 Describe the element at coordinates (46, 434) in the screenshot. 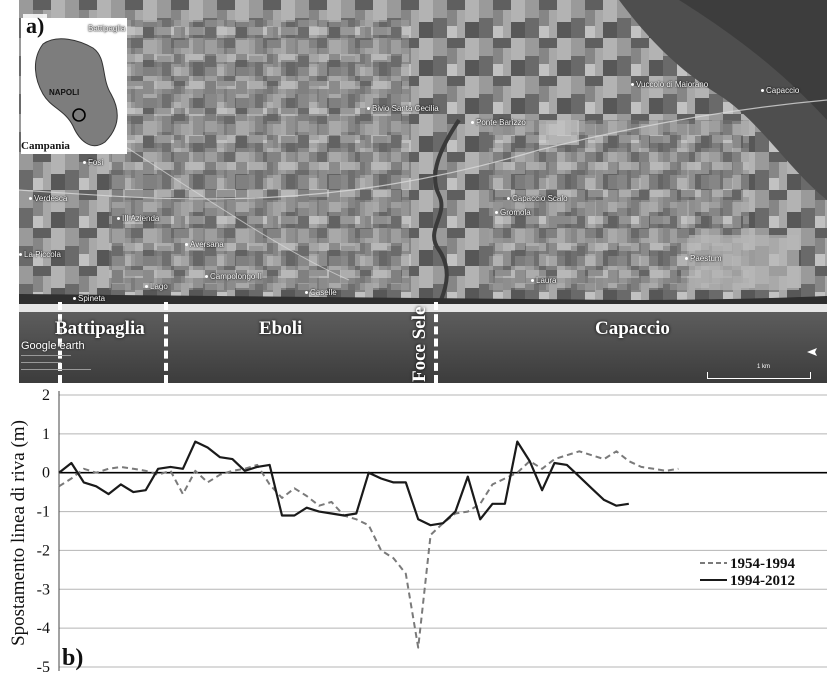

I see `y-tick-label: 1` at that location.